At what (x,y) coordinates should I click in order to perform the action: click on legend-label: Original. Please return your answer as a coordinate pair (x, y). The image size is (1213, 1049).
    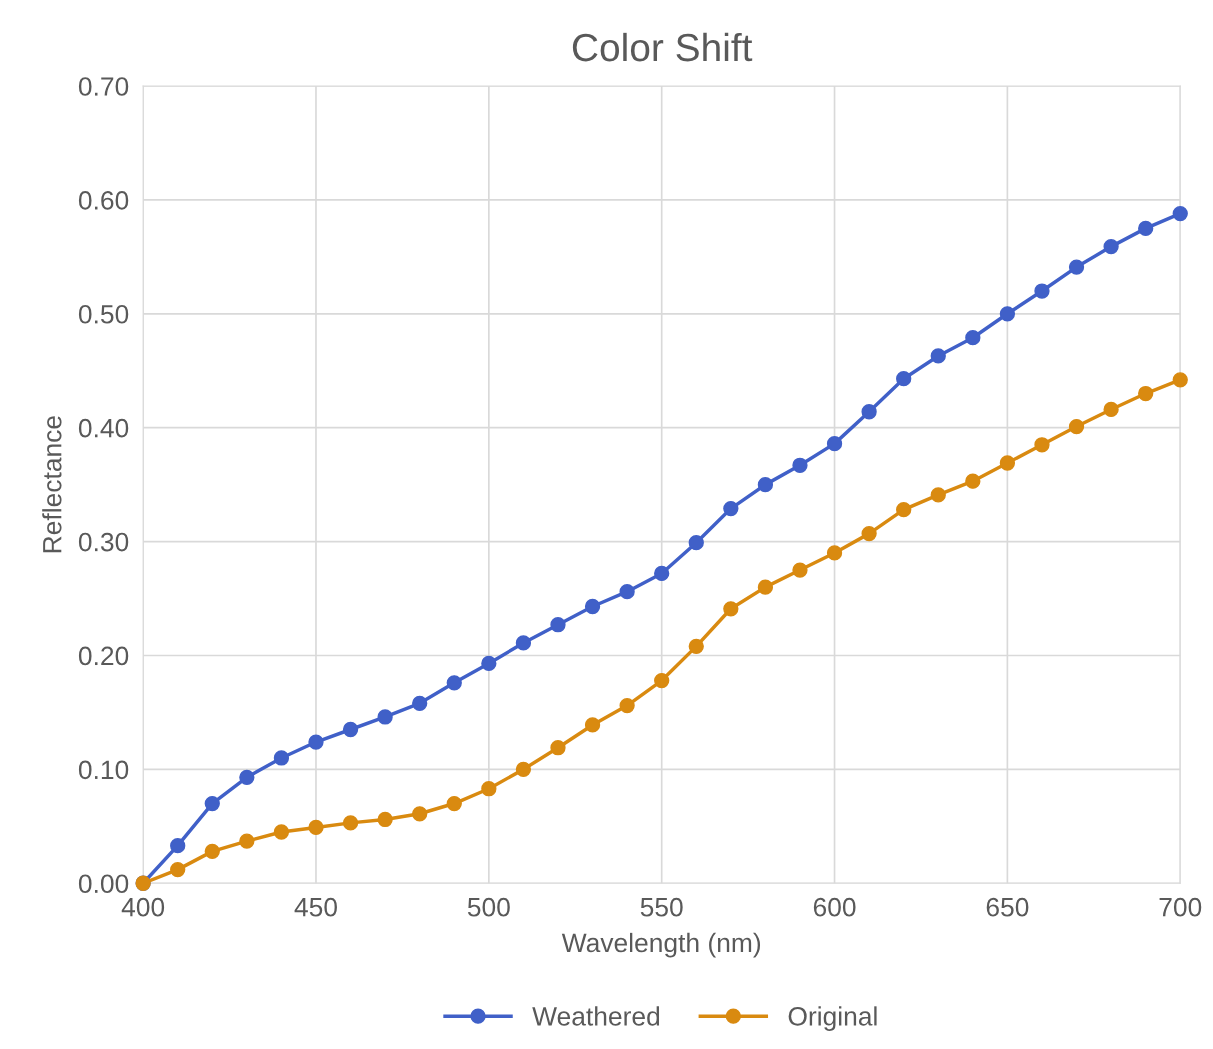
    Looking at the image, I should click on (832, 1018).